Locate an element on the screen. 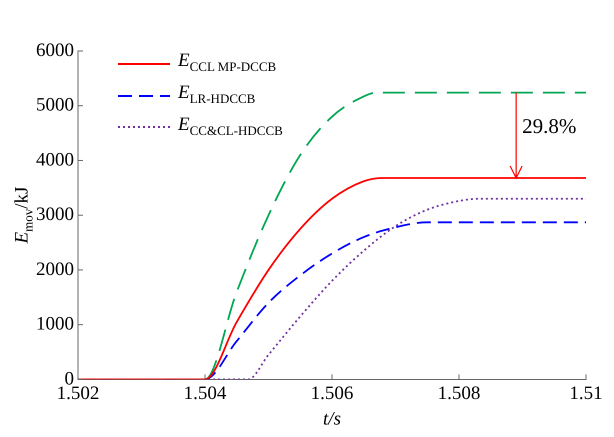 This screenshot has height=437, width=614. y-tick-label: 5000 is located at coordinates (55, 105).